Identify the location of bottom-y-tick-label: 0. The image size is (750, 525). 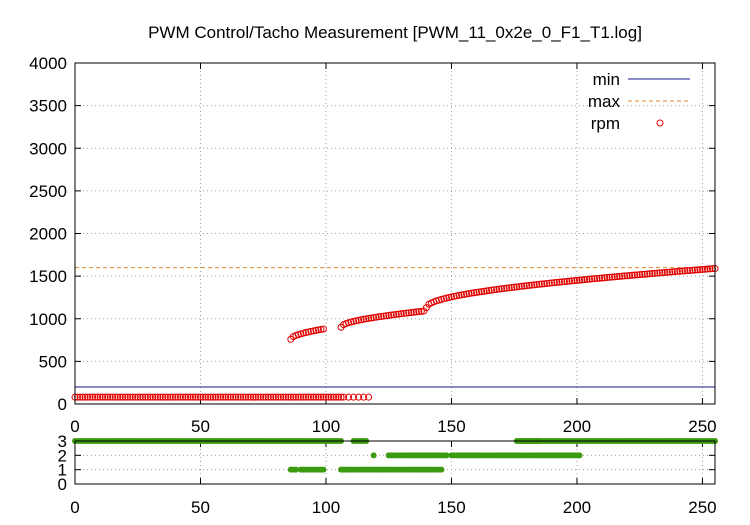
(62, 484).